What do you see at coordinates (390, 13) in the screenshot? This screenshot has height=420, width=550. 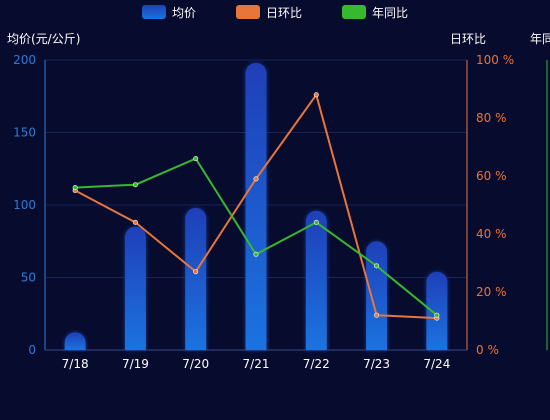 I see `legend-label-year: 年同比` at bounding box center [390, 13].